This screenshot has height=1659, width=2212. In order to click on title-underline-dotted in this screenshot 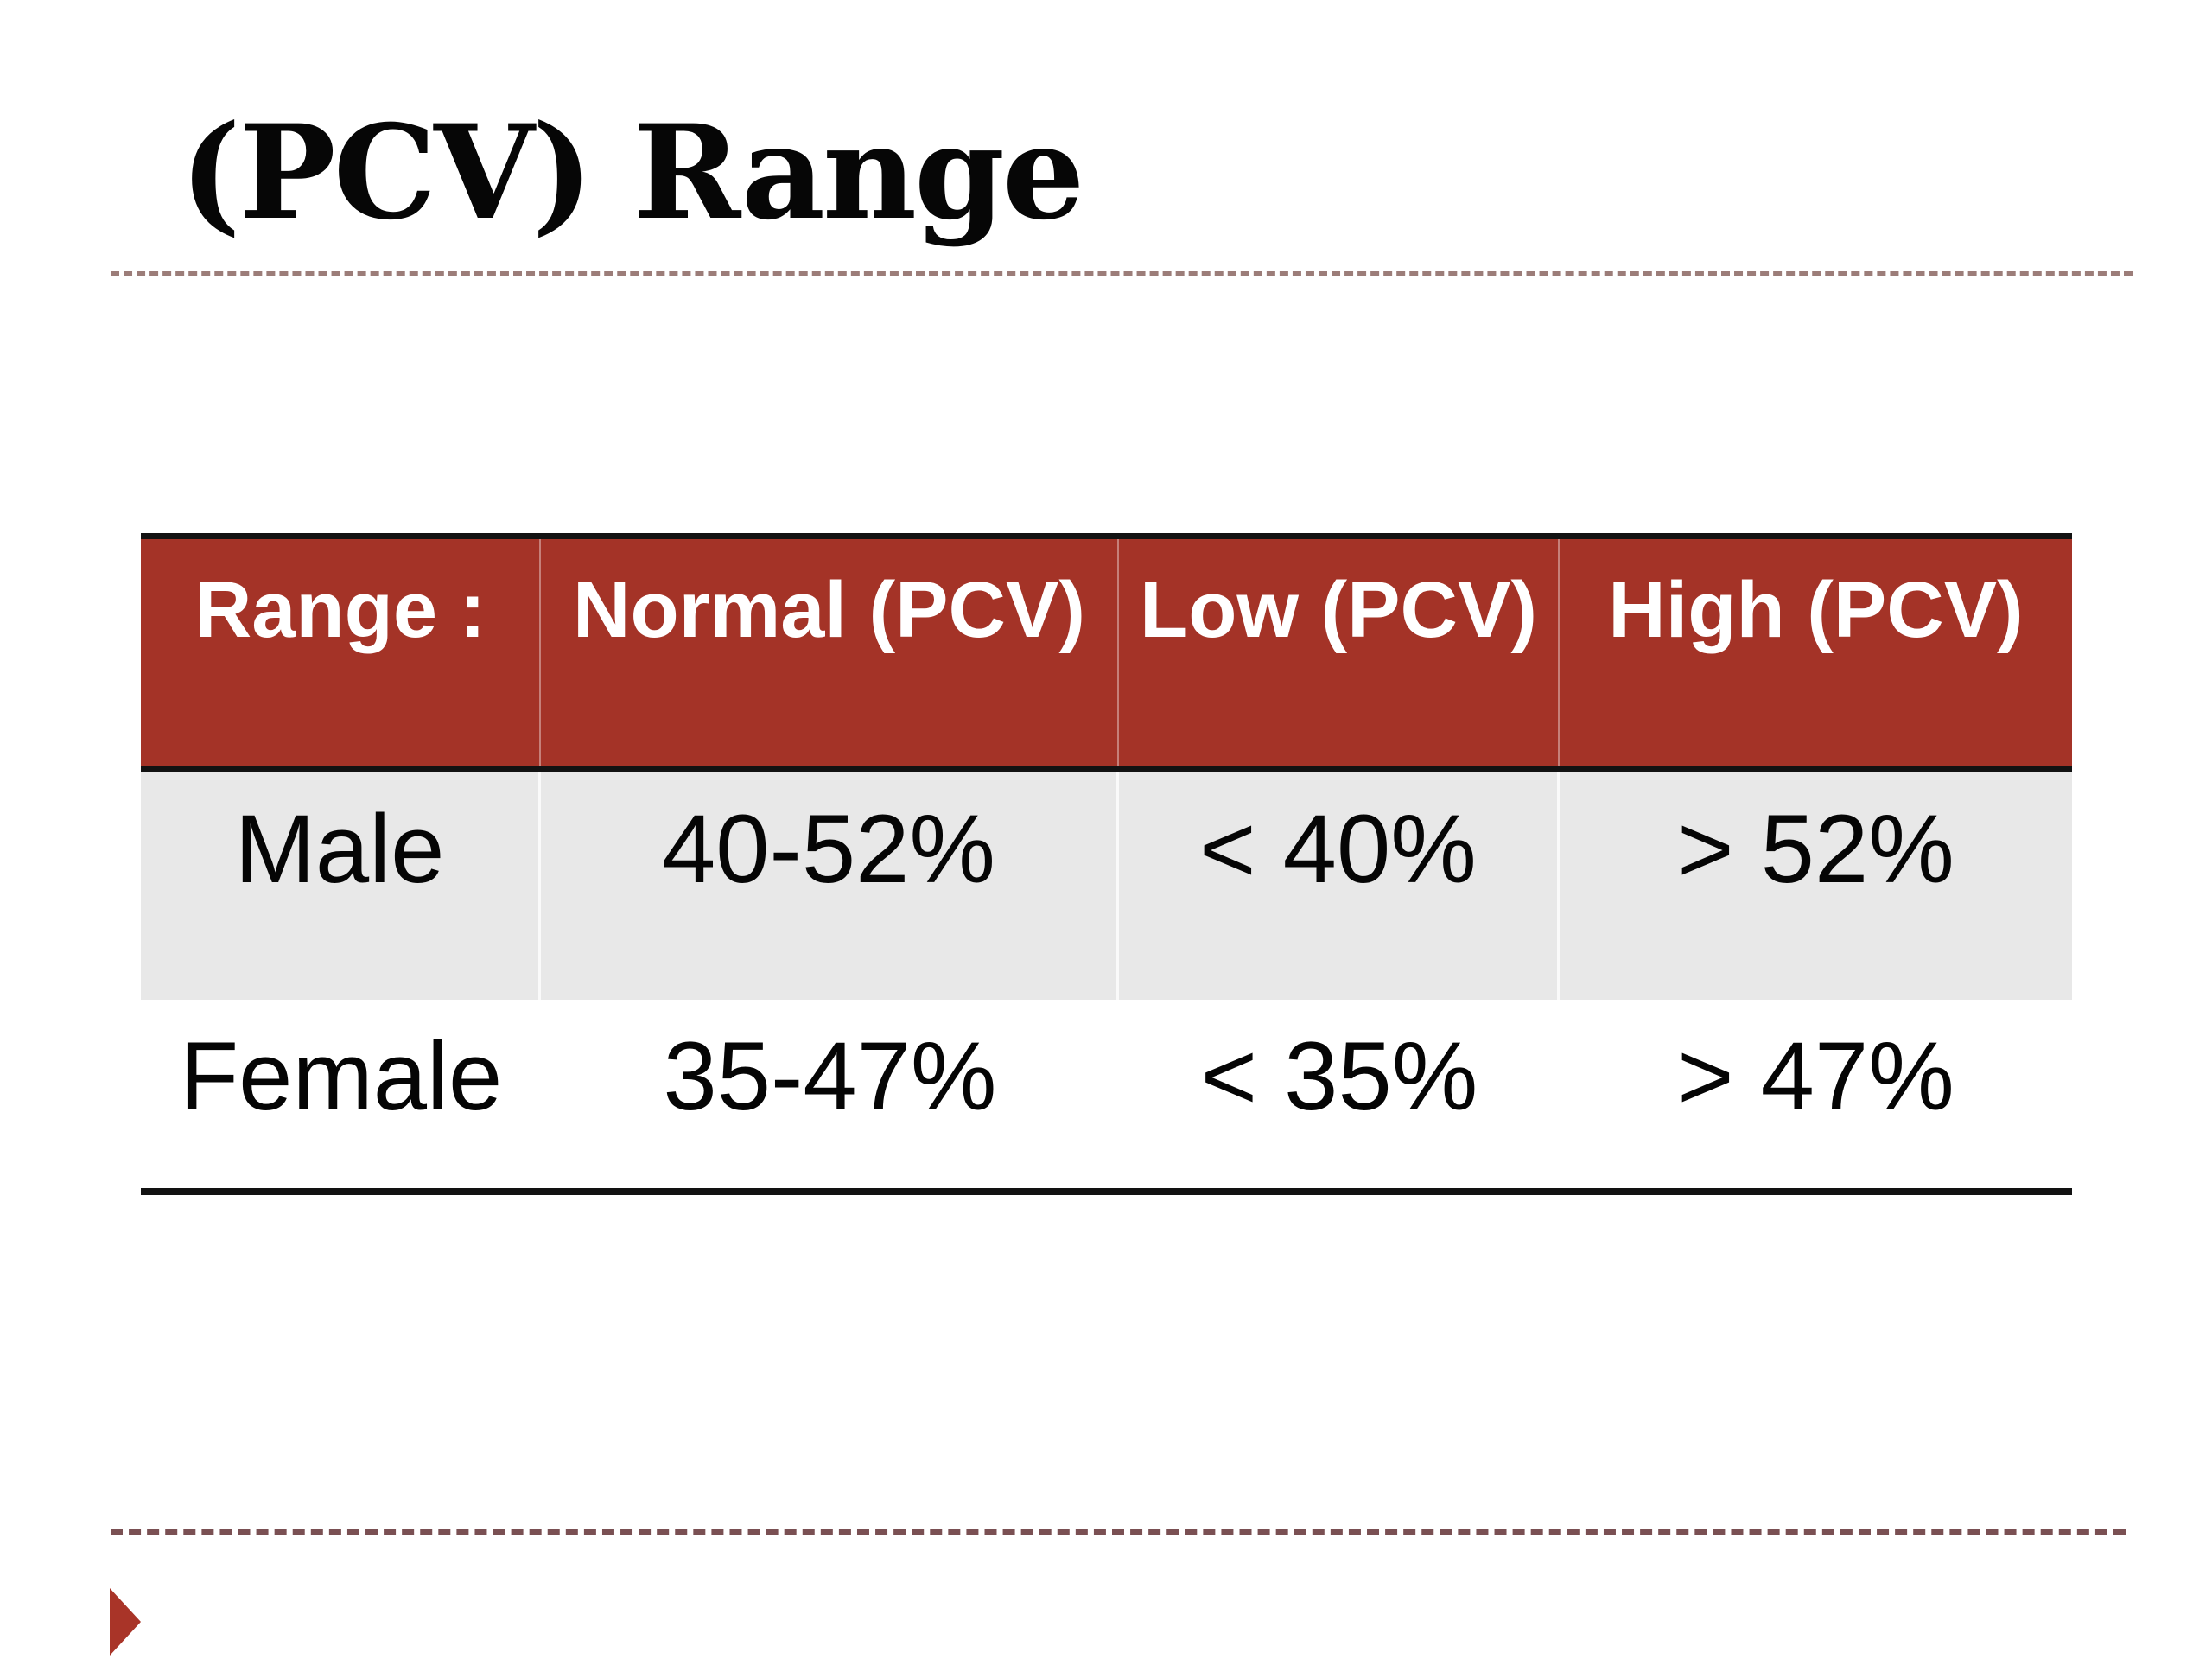, I will do `click(1122, 273)`.